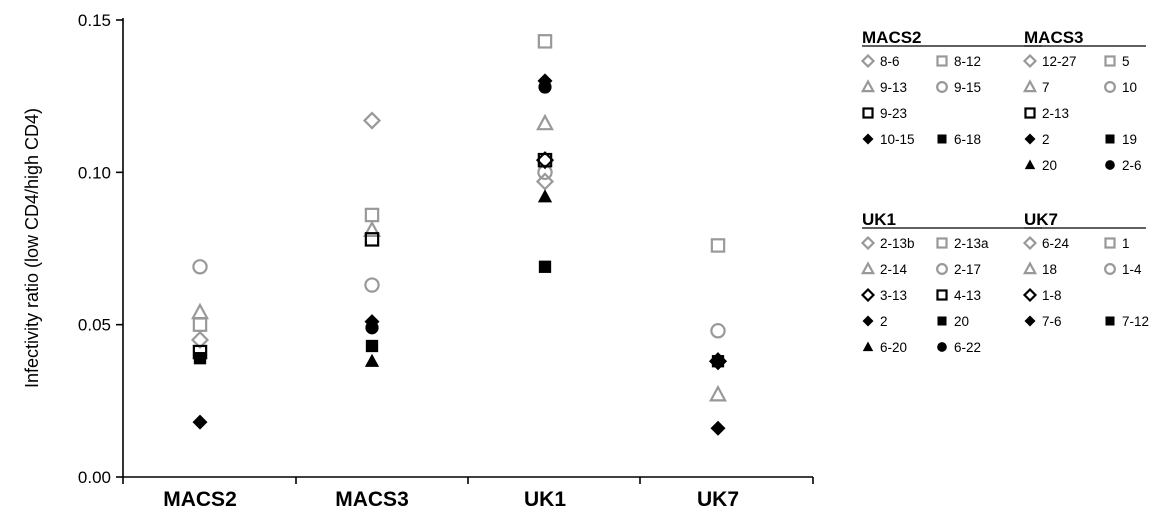 This screenshot has width=1162, height=515. Describe the element at coordinates (967, 269) in the screenshot. I see `legend-label: 2-17` at that location.